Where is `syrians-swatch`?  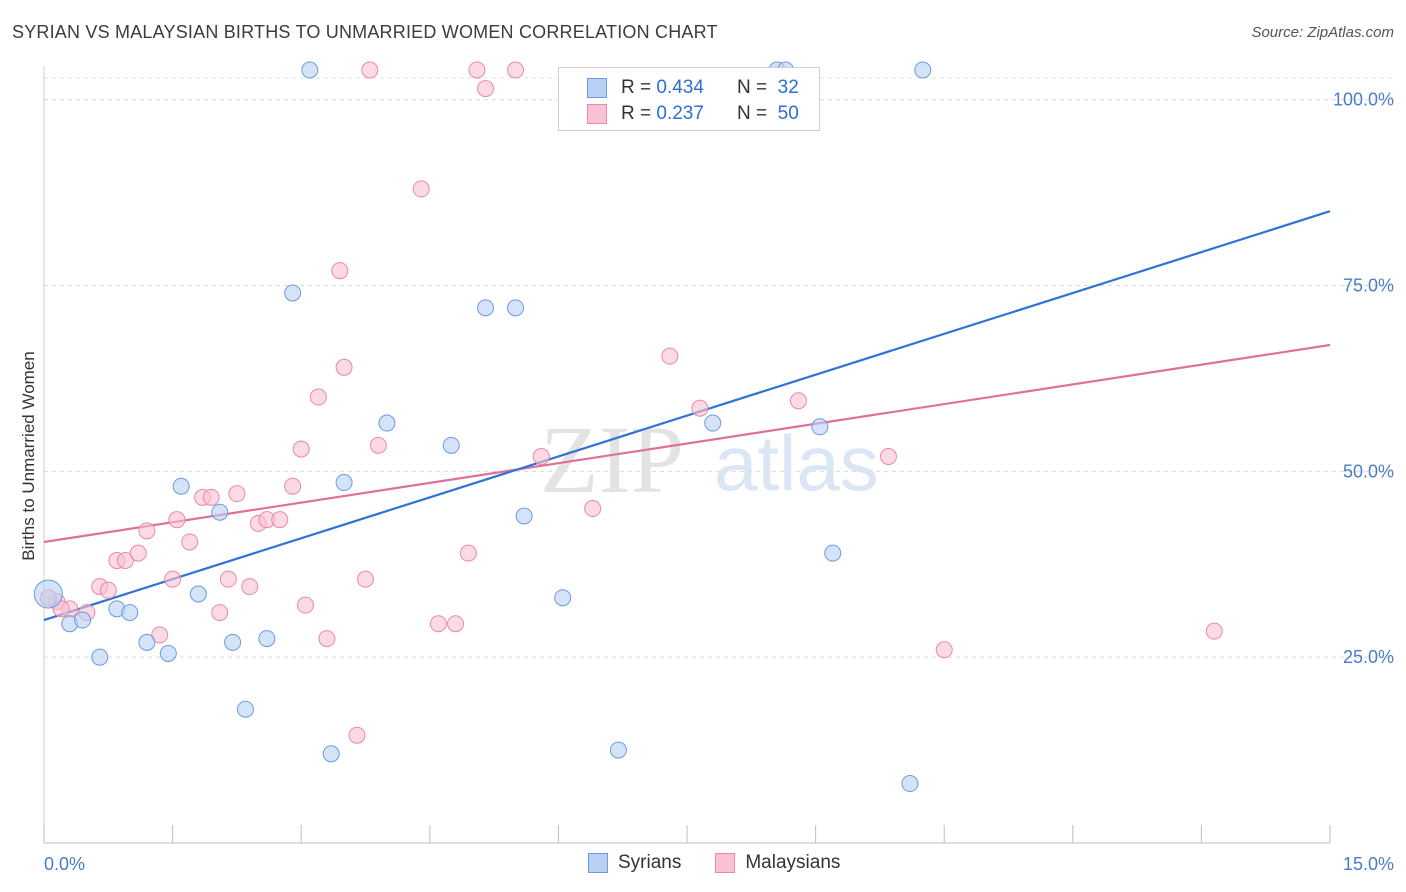
syrians-swatch is located at coordinates (597, 88).